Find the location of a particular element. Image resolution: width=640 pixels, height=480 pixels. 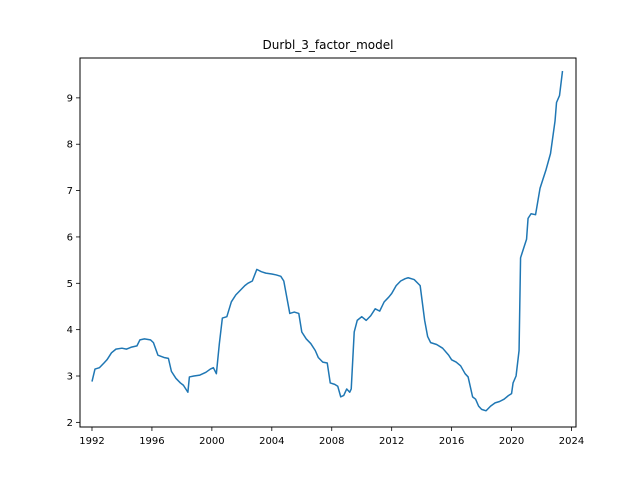

x-tick-label: 2008 is located at coordinates (331, 441).